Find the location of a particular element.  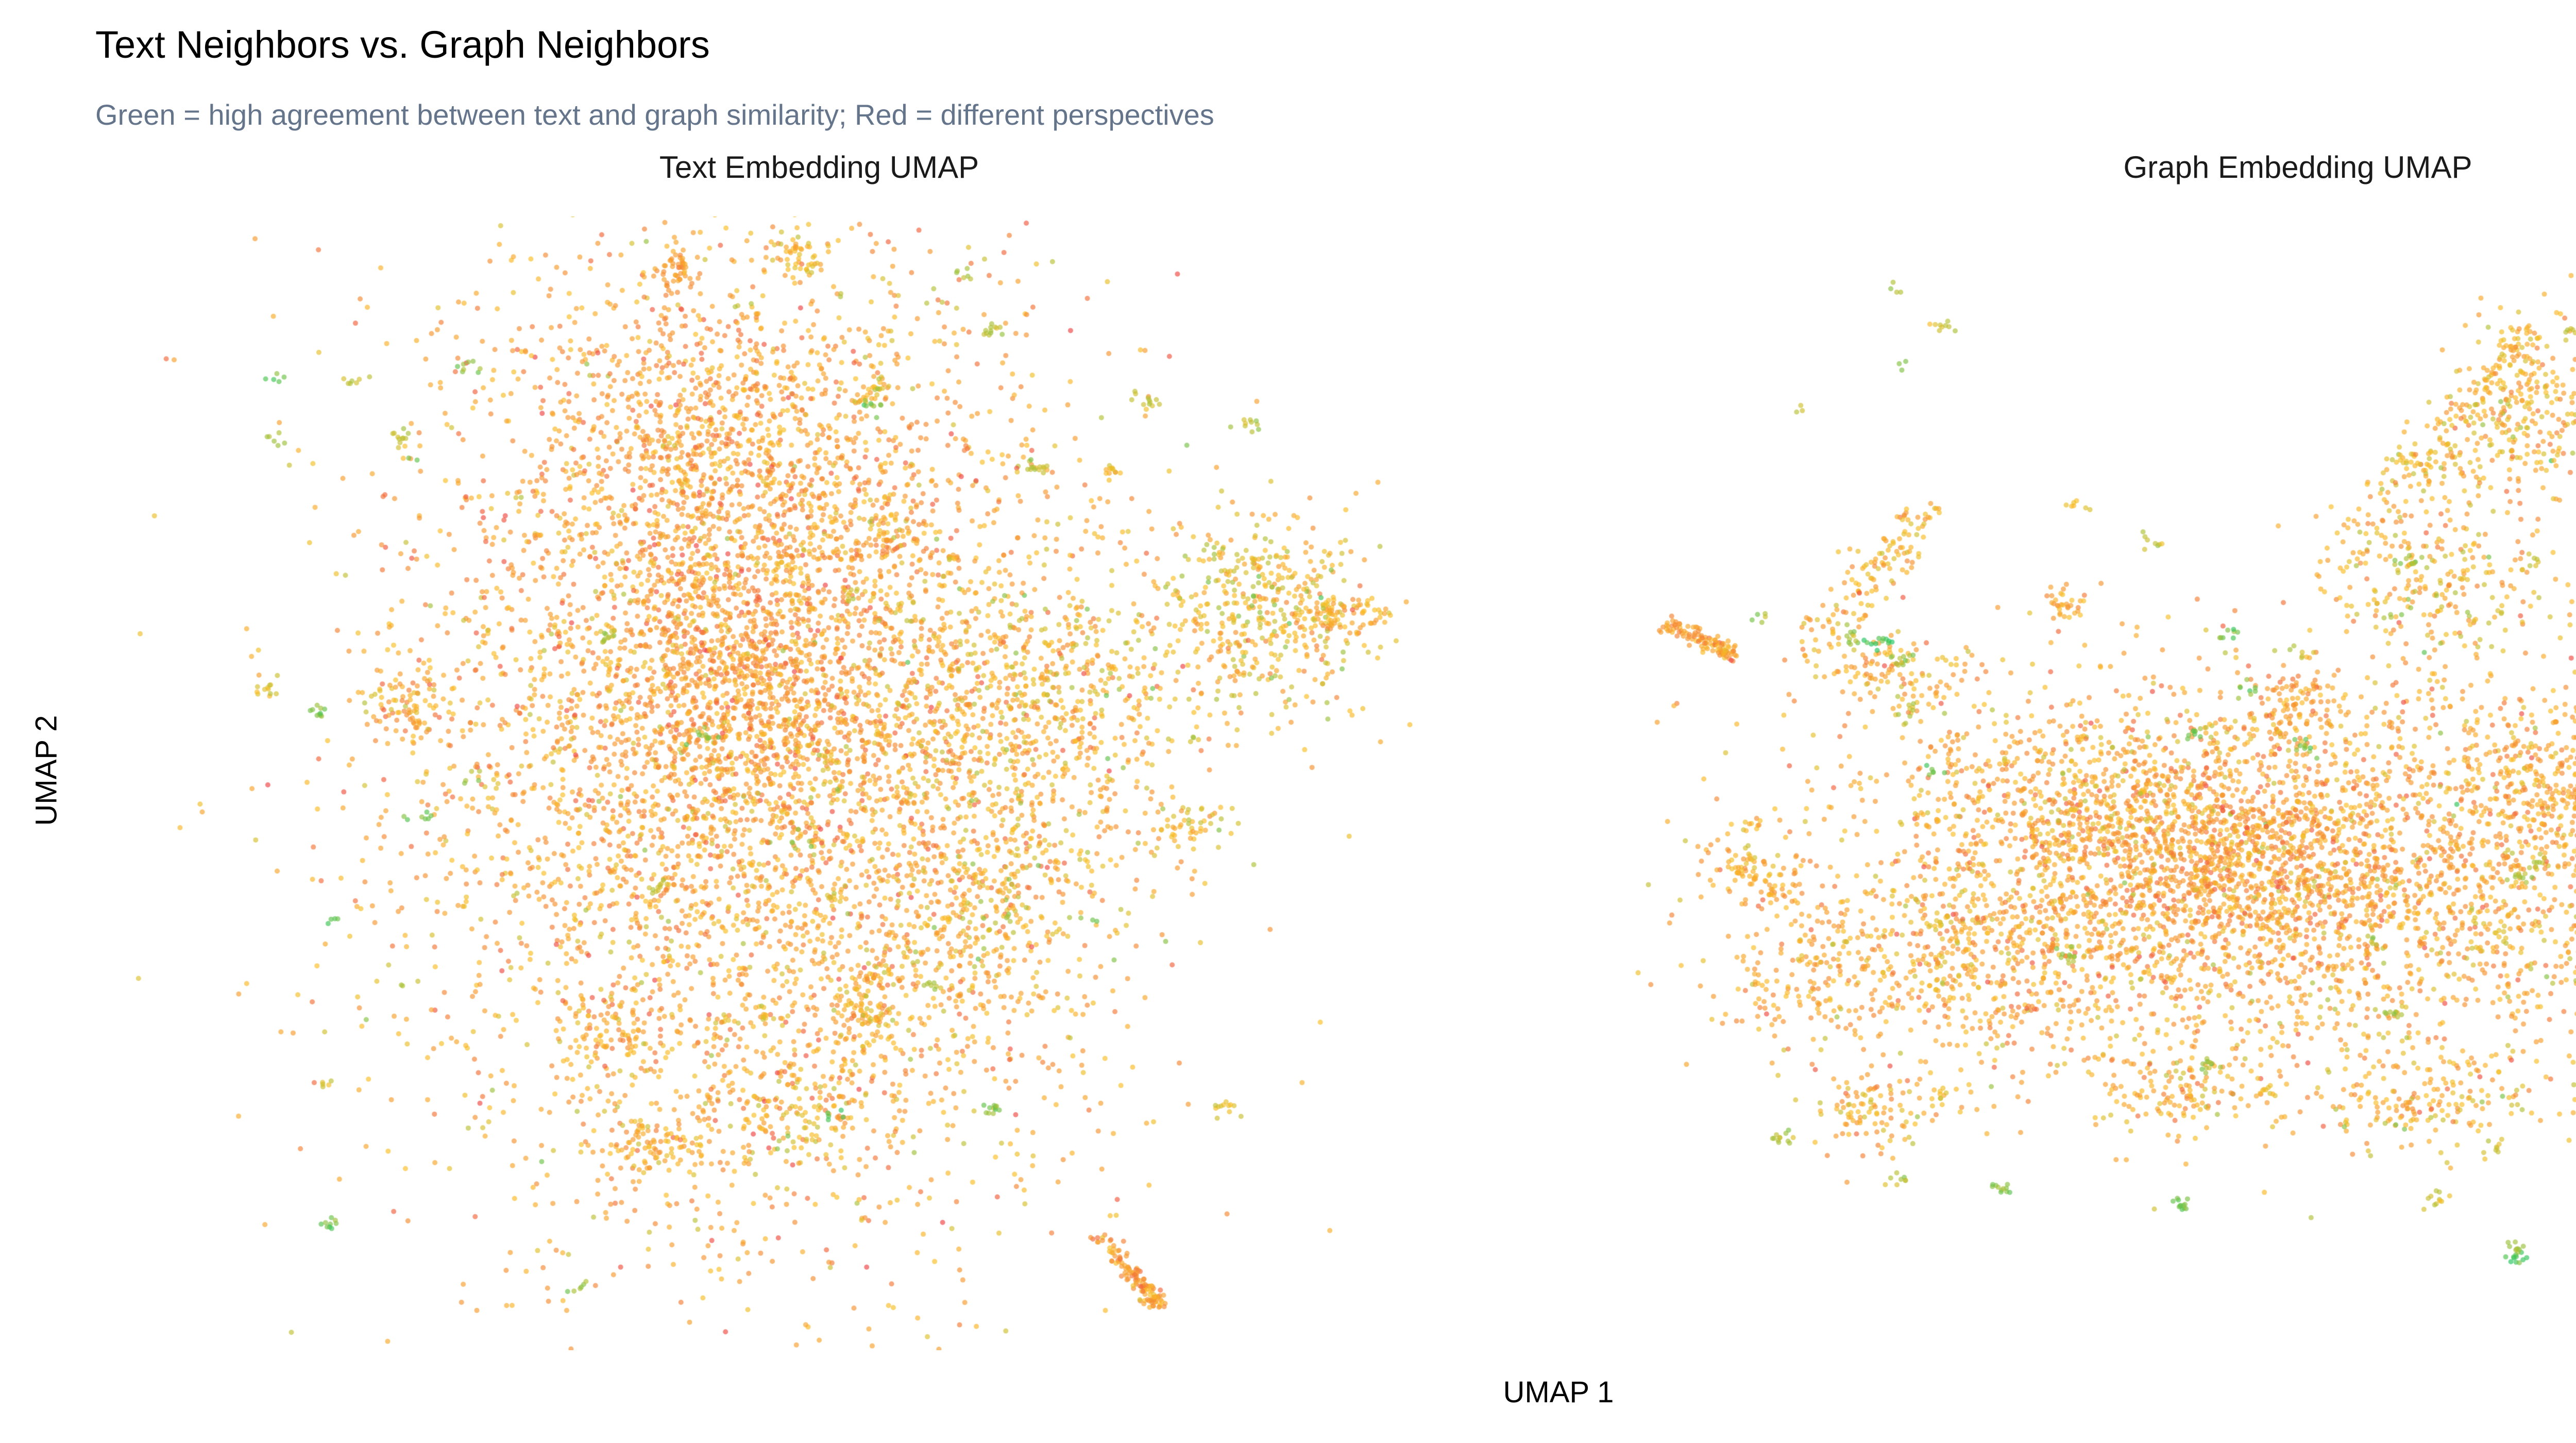

y-axis-label: UMAP 2 is located at coordinates (46, 770).